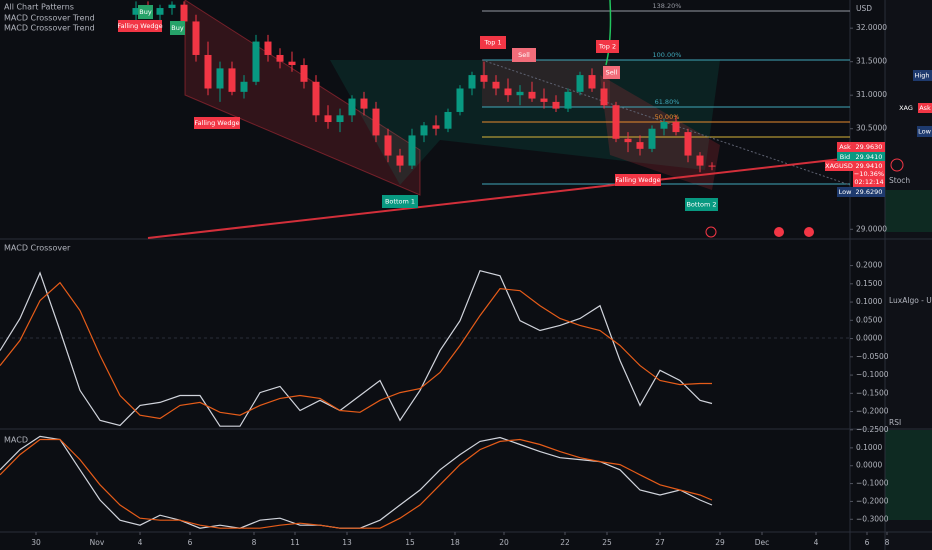  What do you see at coordinates (295, 542) in the screenshot?
I see `x-tick-label: 11` at bounding box center [295, 542].